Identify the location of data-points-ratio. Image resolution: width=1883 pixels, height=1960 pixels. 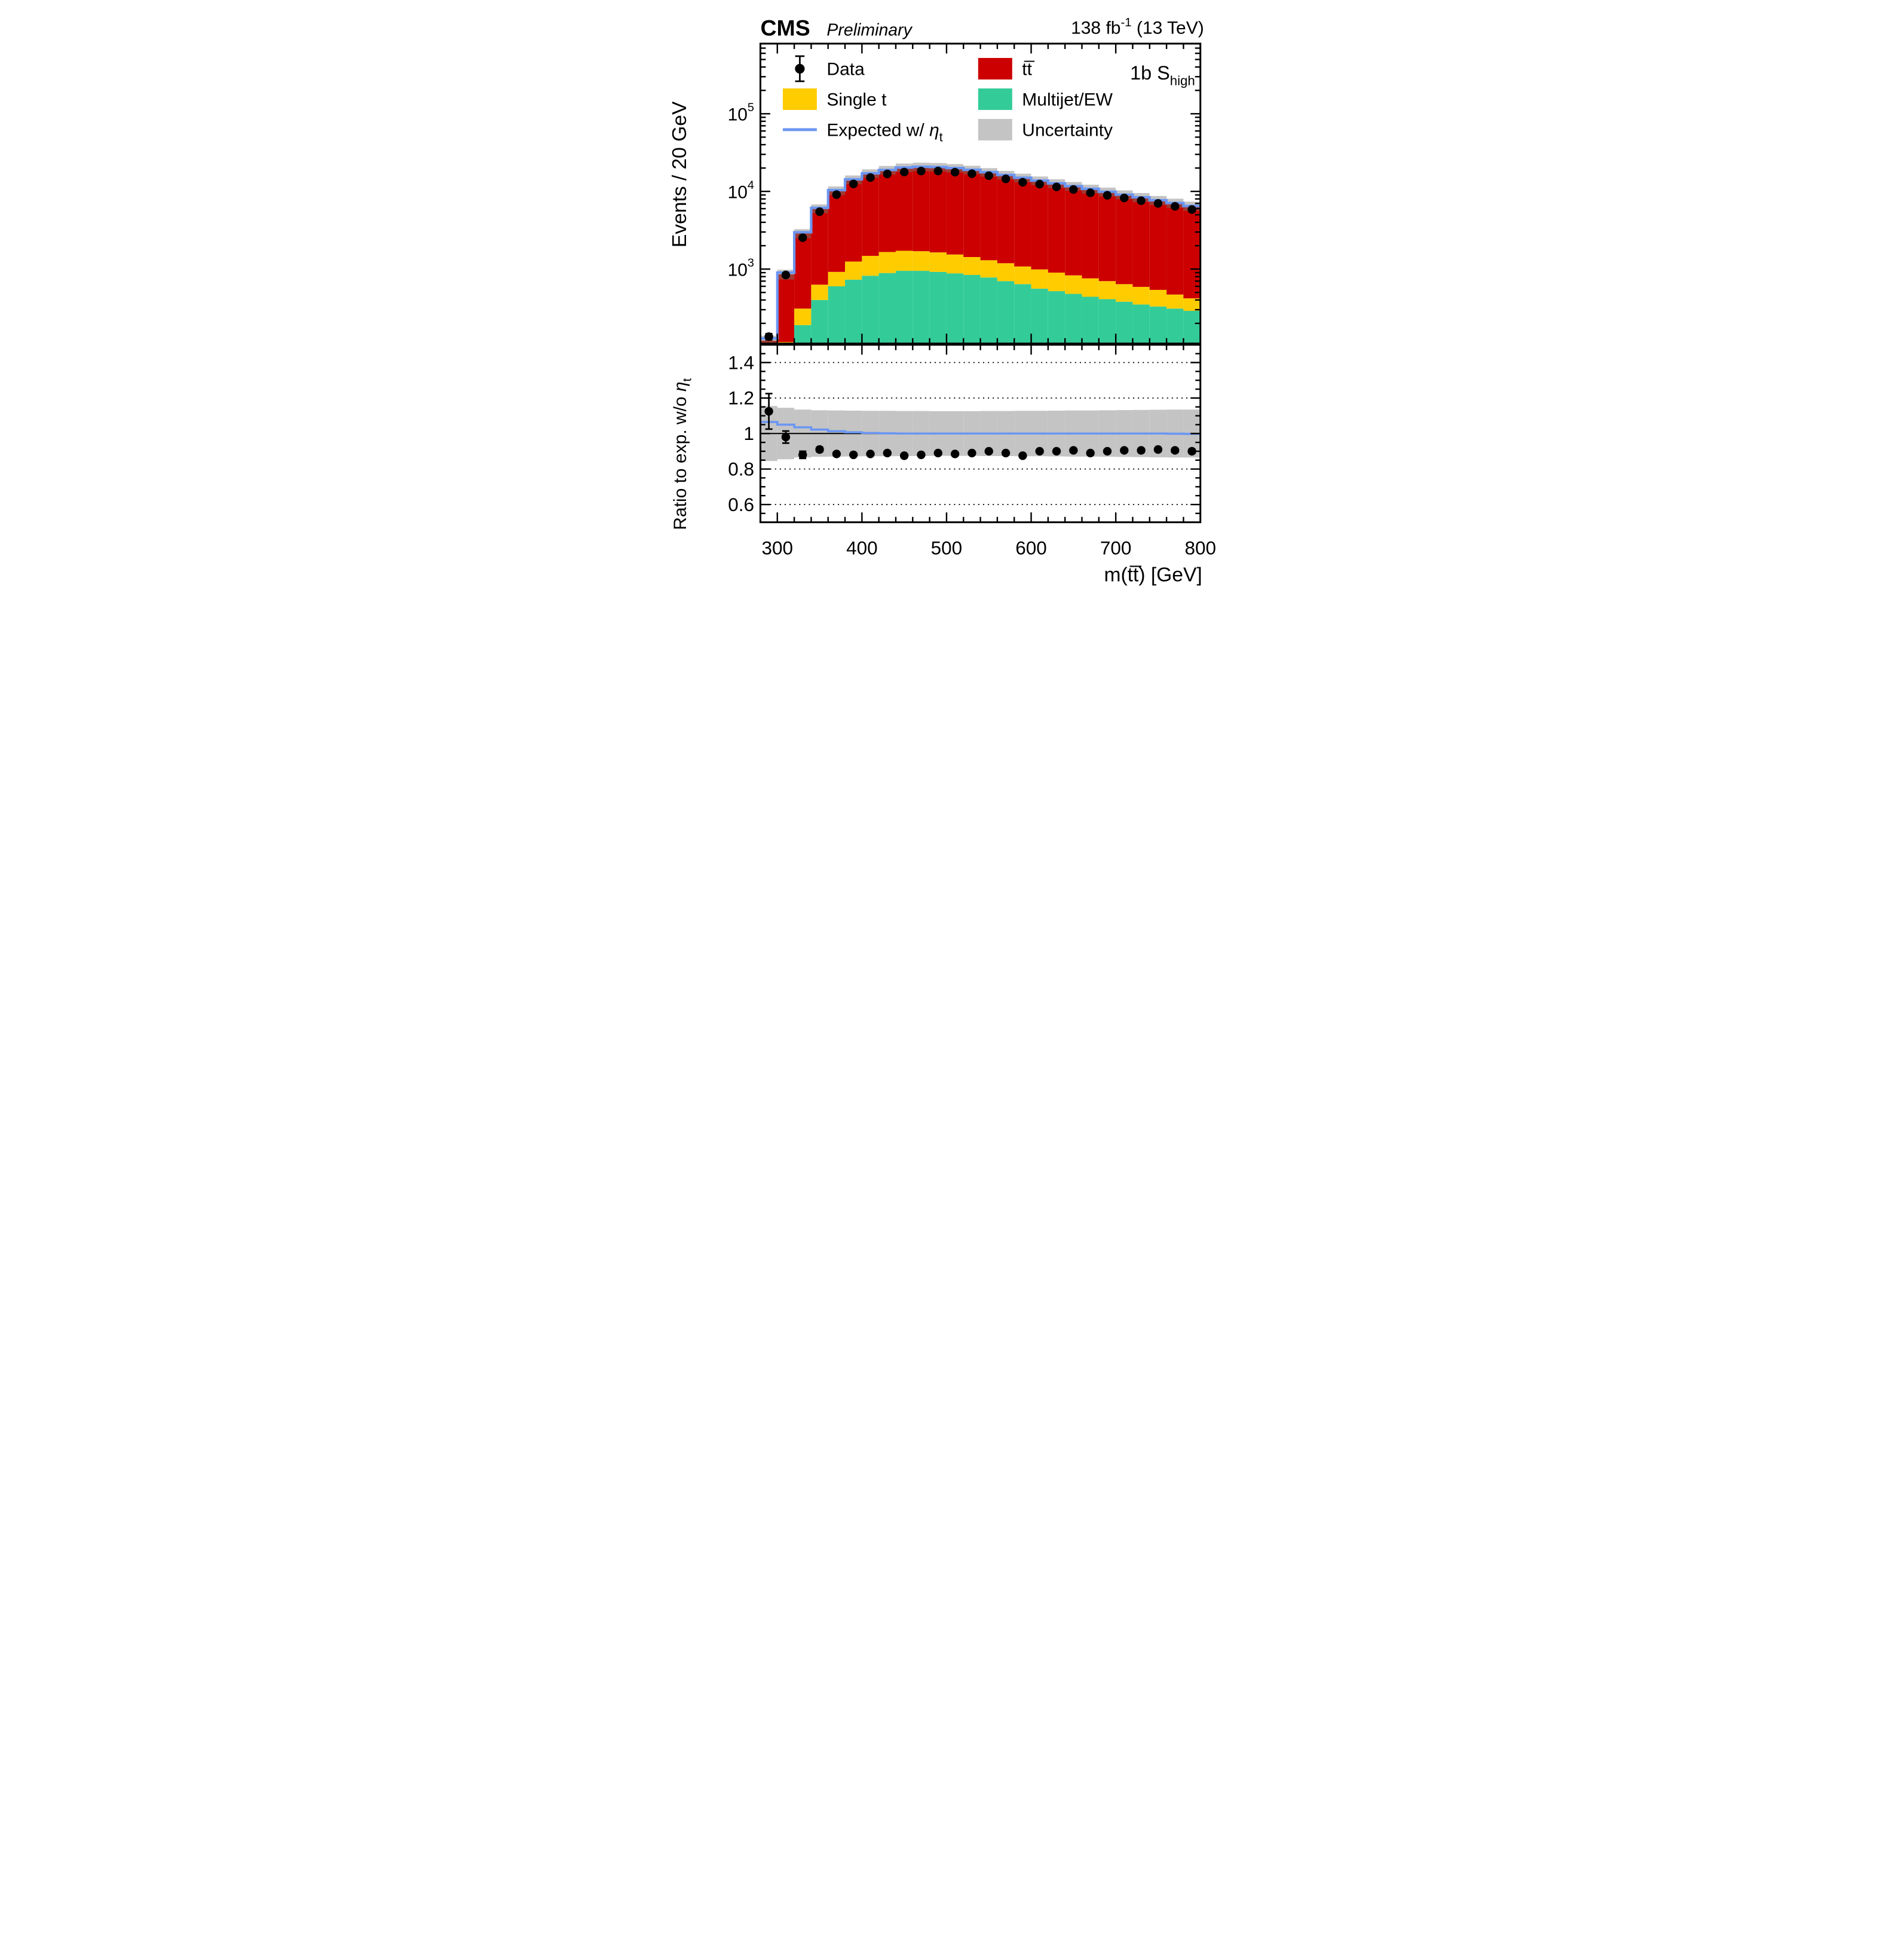
(980, 426).